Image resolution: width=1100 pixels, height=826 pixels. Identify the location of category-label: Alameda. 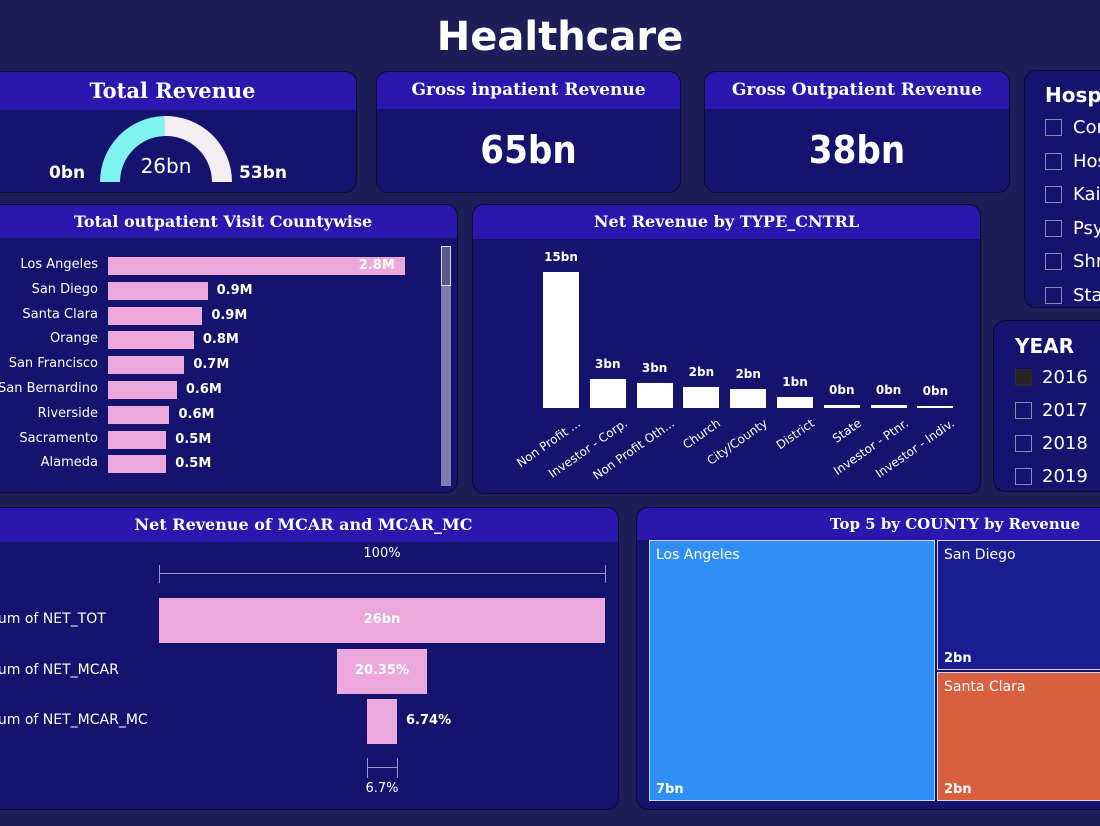
(69, 463).